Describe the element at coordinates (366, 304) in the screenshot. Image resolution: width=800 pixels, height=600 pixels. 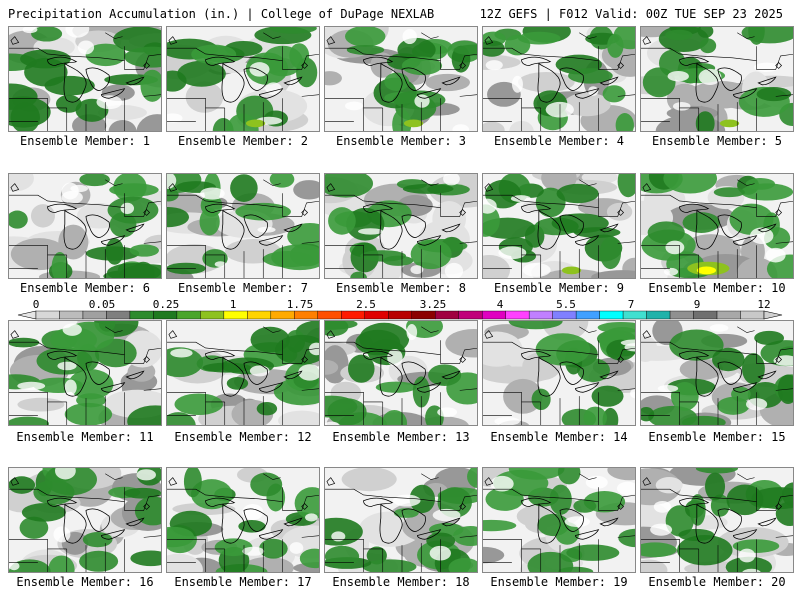
I see `colorbar-tick-label: 2.5` at that location.